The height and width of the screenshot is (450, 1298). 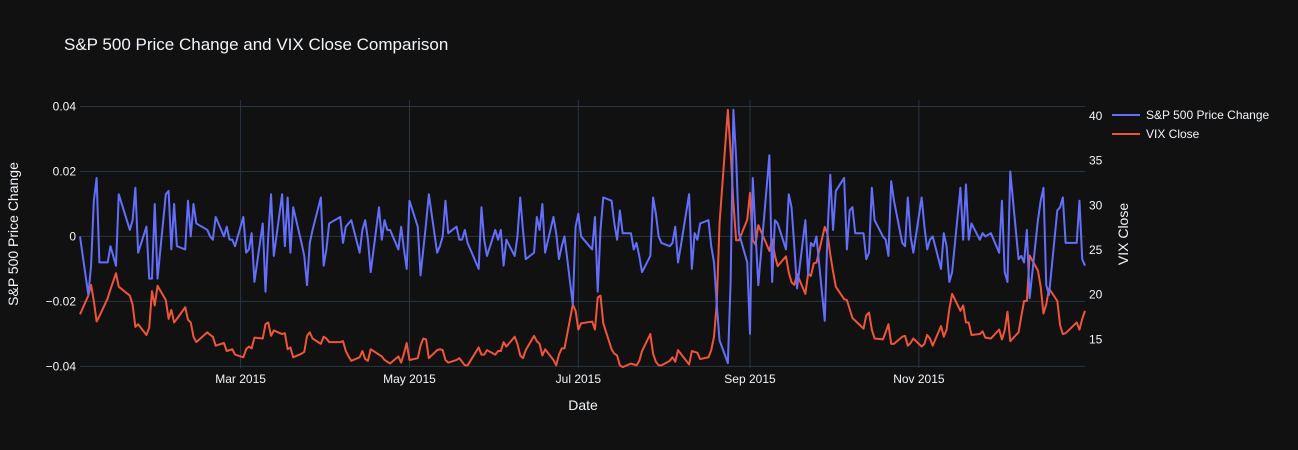 I want to click on x-axis-title: Date, so click(x=583, y=405).